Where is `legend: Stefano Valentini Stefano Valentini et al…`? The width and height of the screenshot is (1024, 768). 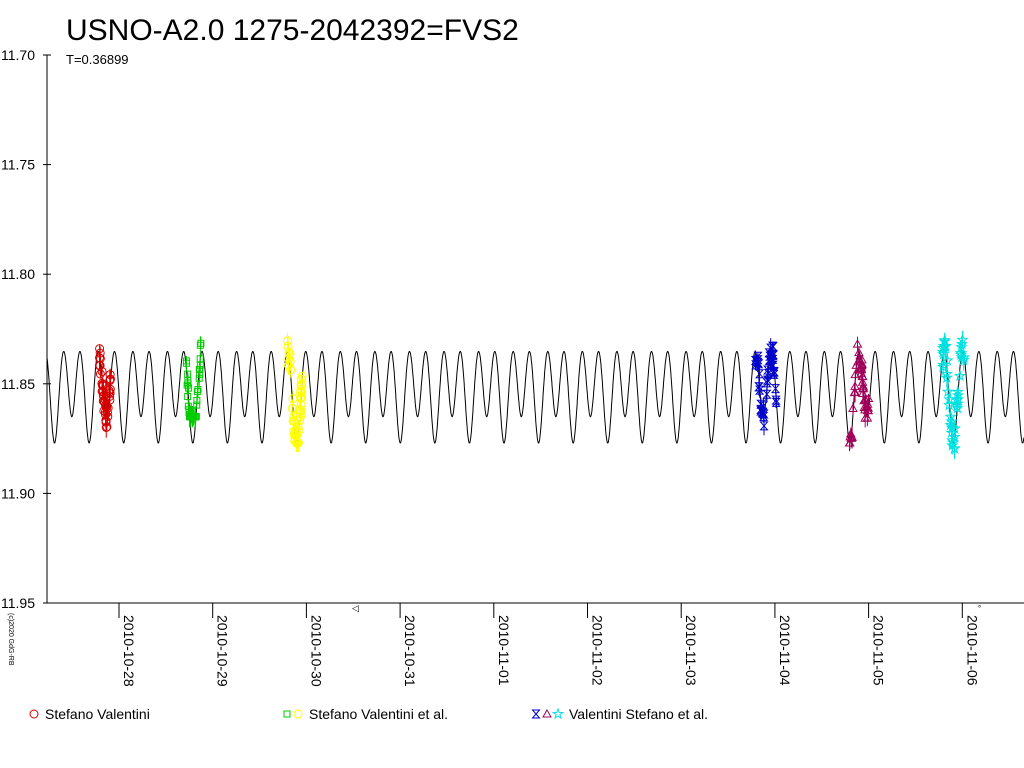 legend: Stefano Valentini Stefano Valentini et al… is located at coordinates (368, 714).